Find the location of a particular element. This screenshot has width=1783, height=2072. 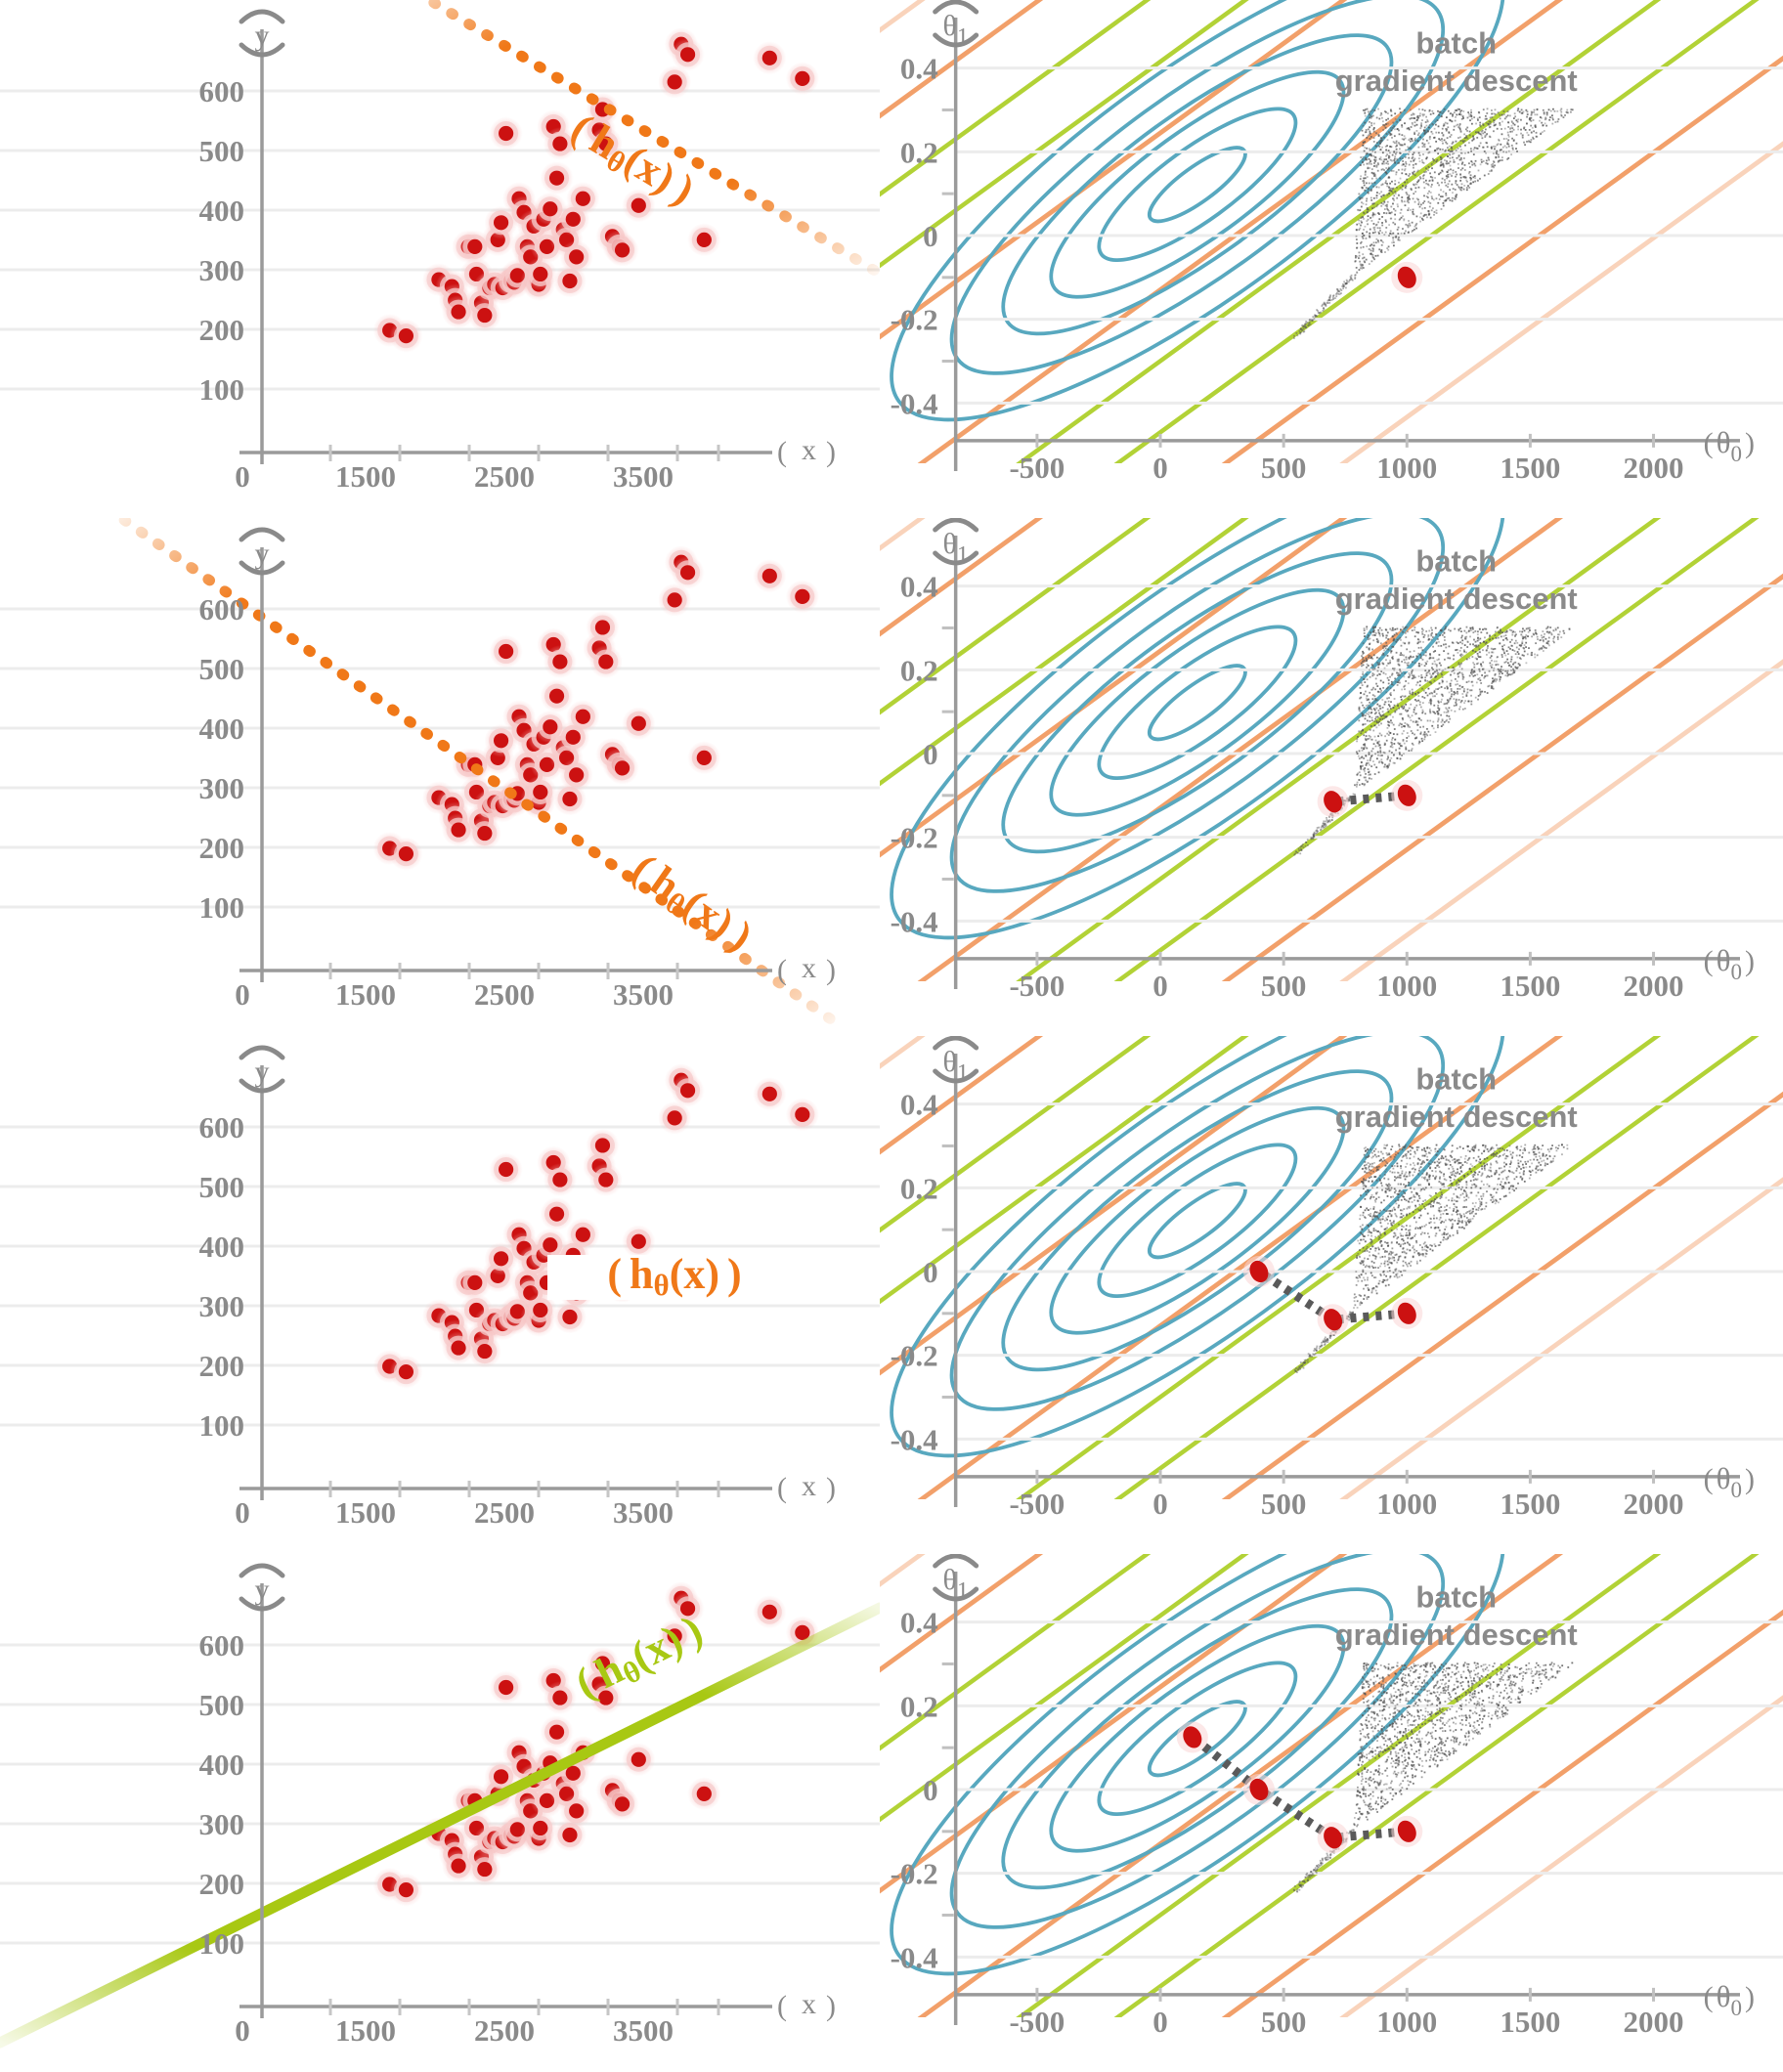

contour-y-tick: -0.2 is located at coordinates (914, 838).